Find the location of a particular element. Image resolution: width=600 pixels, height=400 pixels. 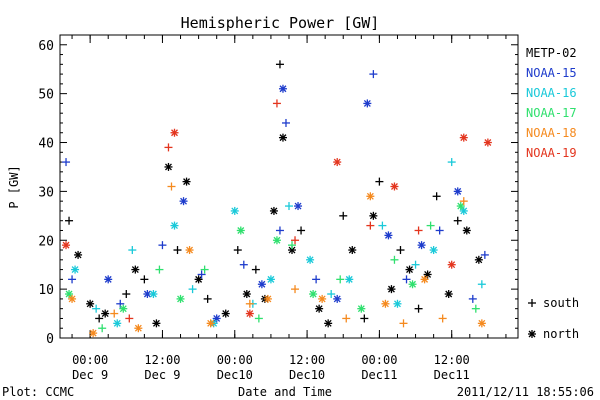

x-tick-label-time: 00:00 is located at coordinates (235, 360).